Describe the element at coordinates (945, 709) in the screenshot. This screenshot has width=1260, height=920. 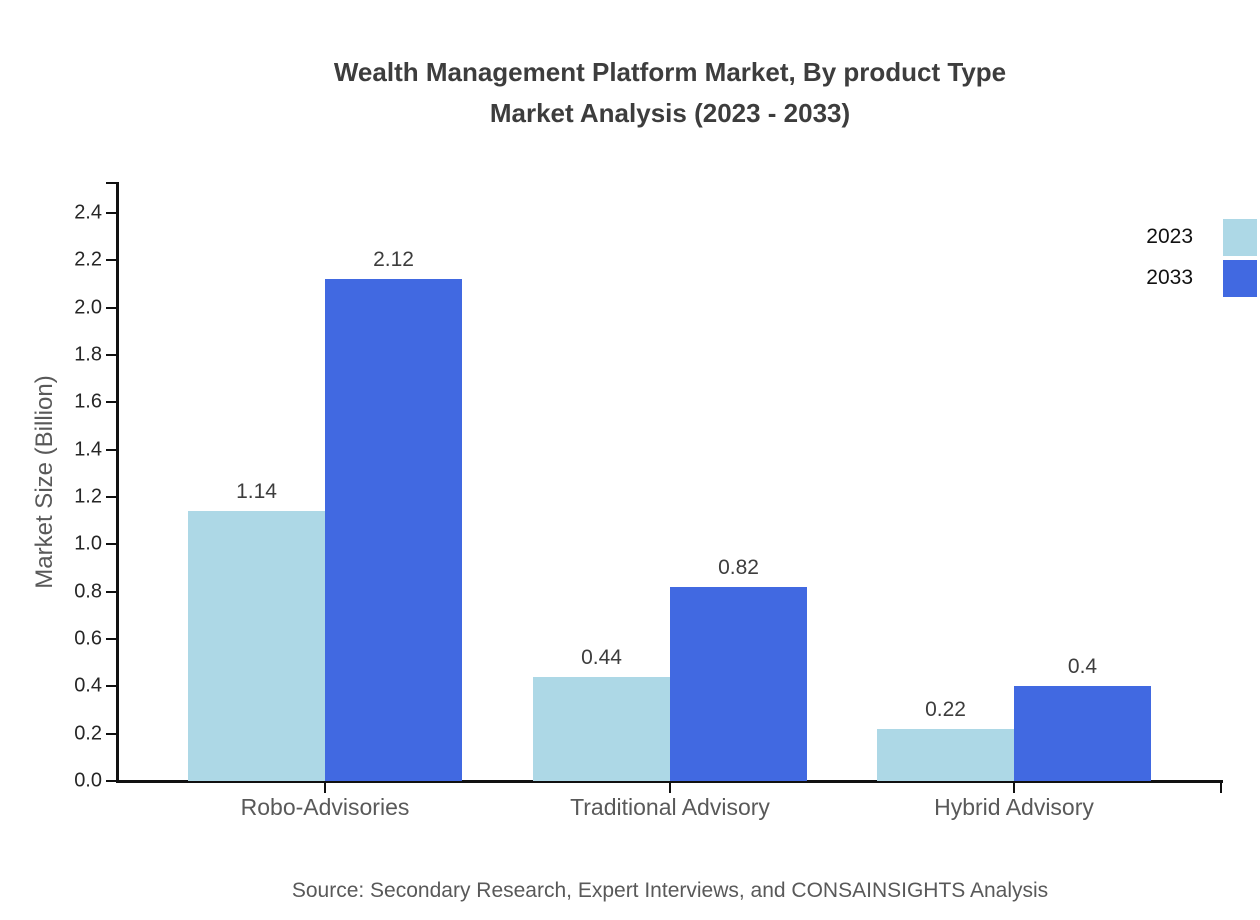
I see `bar-value-label: 0.22` at that location.